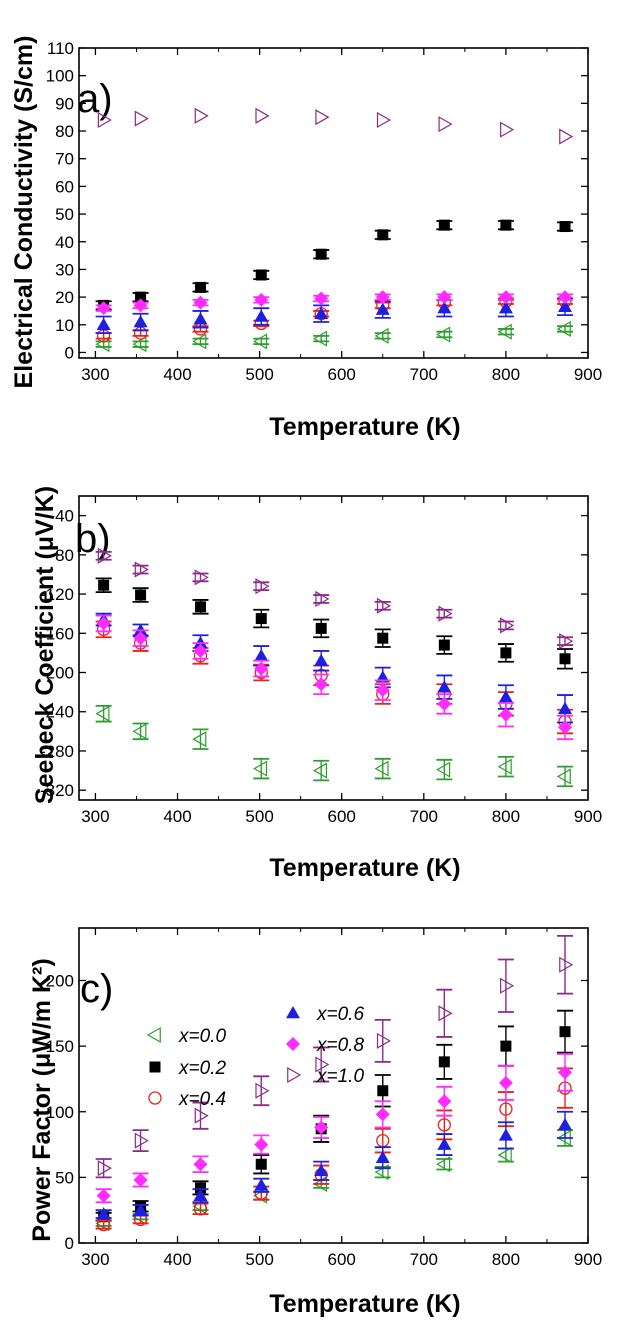 The height and width of the screenshot is (1333, 619). I want to click on legend-label: x=0.4, so click(202, 1099).